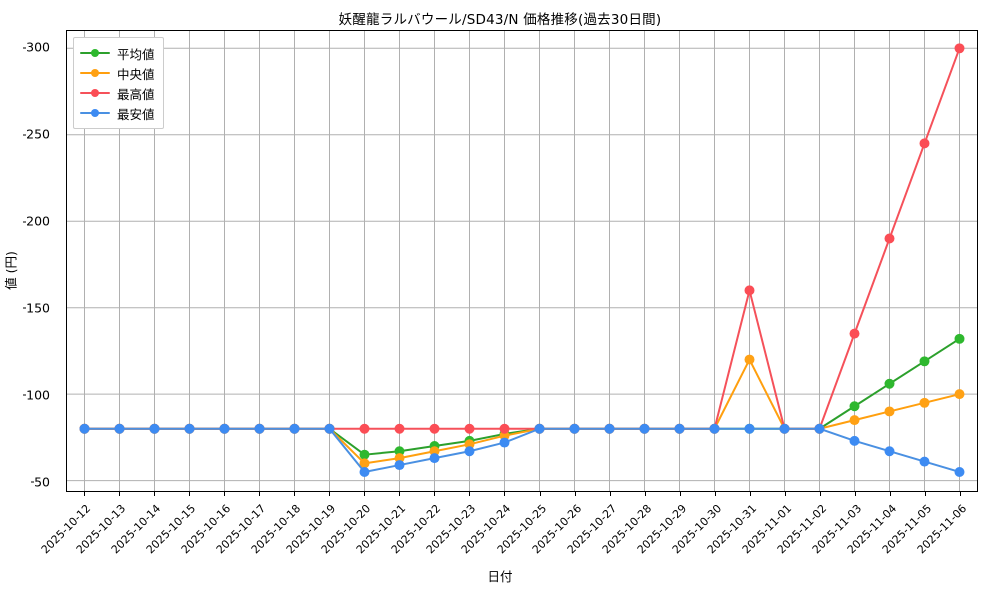  What do you see at coordinates (500, 576) in the screenshot?
I see `x-axis-label: 日付` at bounding box center [500, 576].